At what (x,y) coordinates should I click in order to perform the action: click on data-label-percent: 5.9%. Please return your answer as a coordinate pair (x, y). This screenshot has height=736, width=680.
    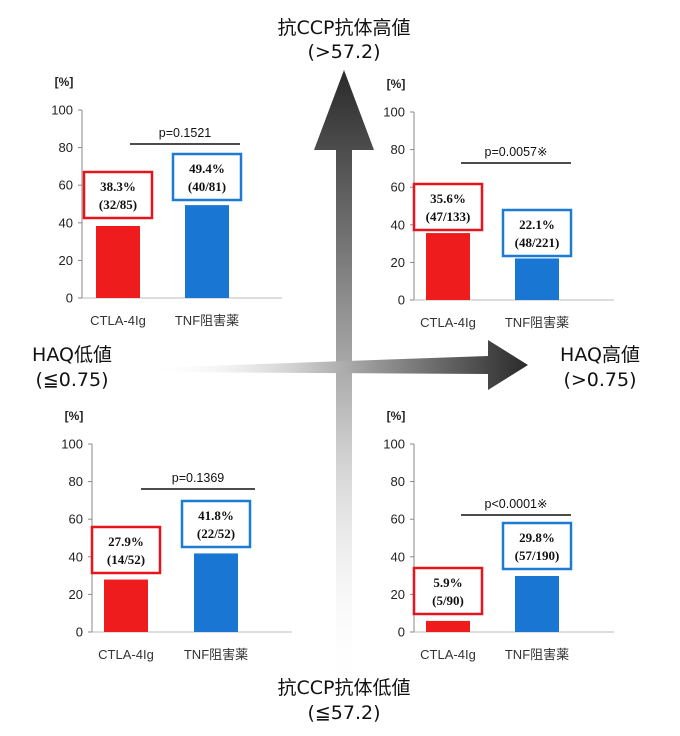
    Looking at the image, I should click on (447, 582).